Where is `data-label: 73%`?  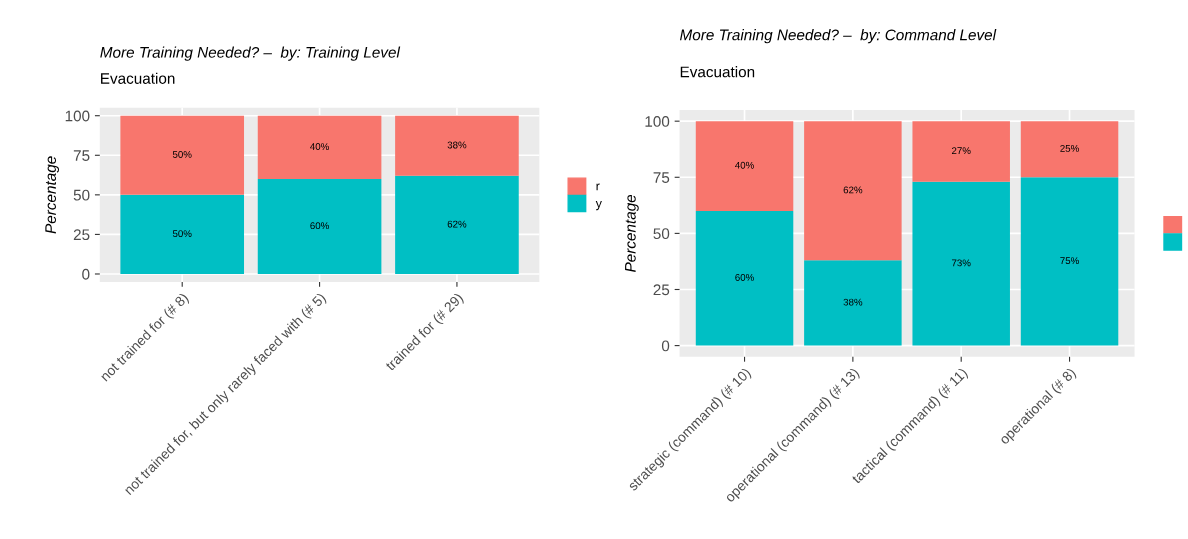 data-label: 73% is located at coordinates (961, 263).